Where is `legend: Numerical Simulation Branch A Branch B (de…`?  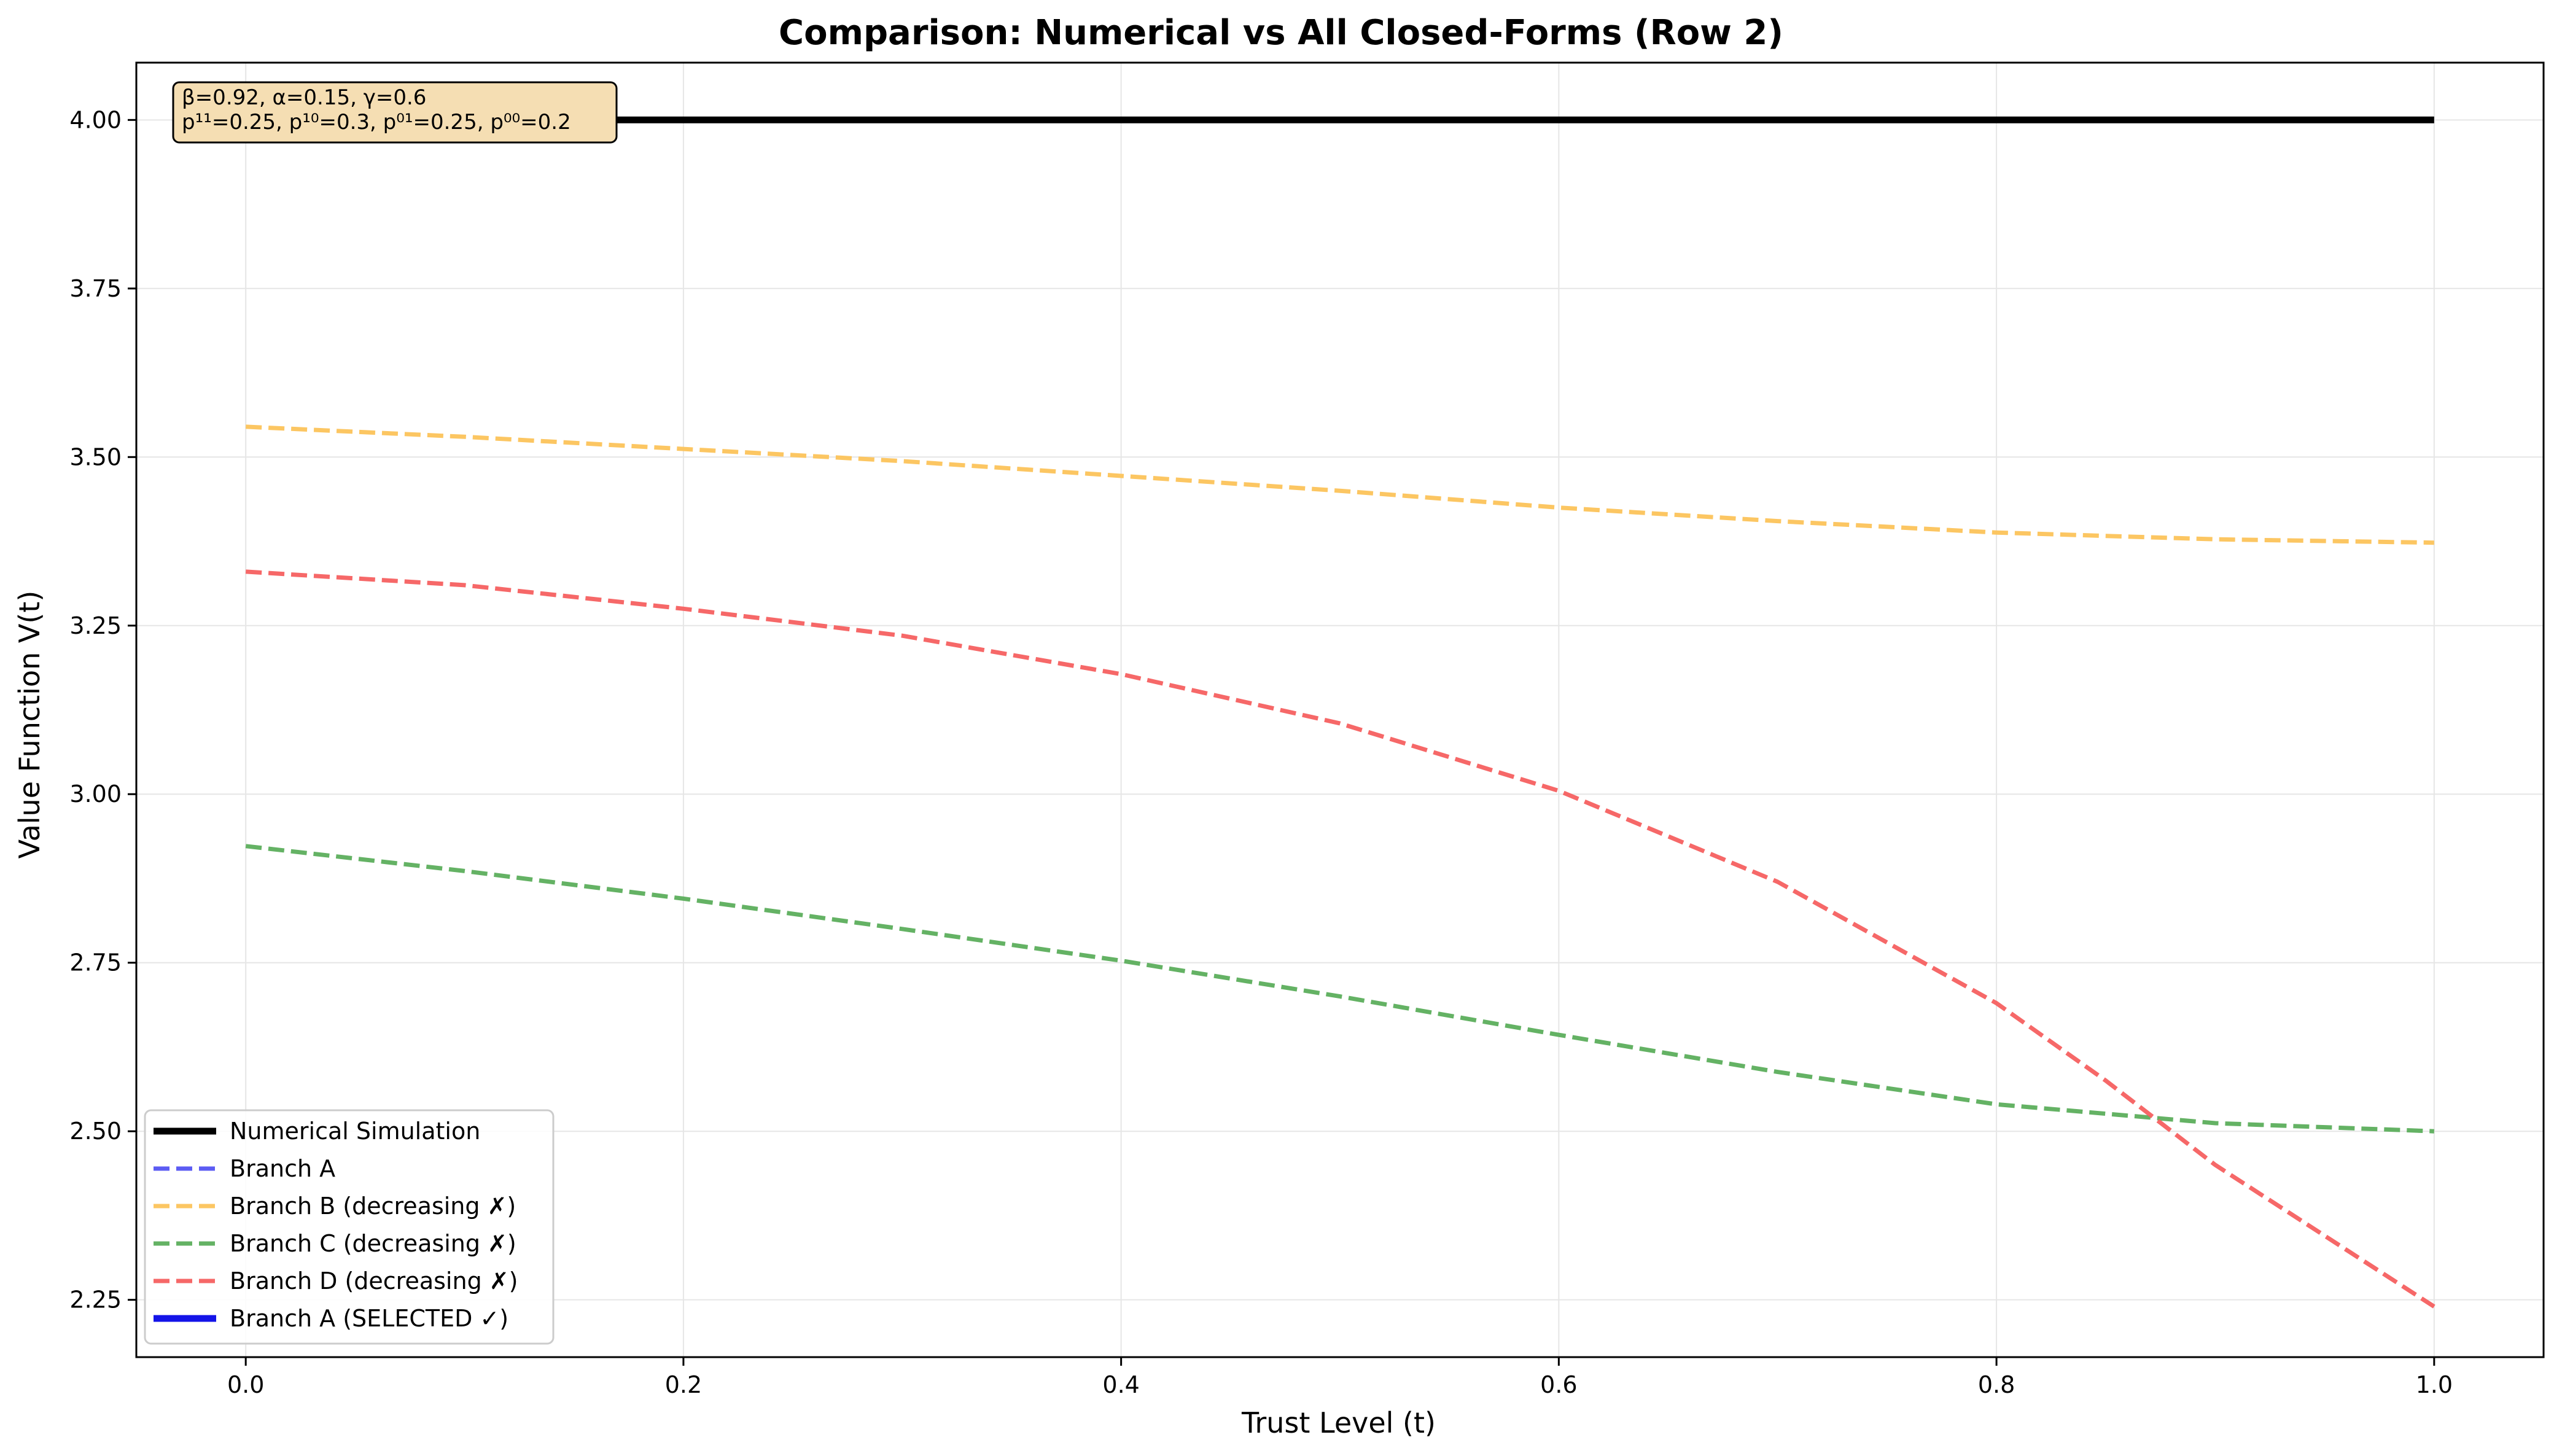 legend: Numerical Simulation Branch A Branch B (de… is located at coordinates (349, 1227).